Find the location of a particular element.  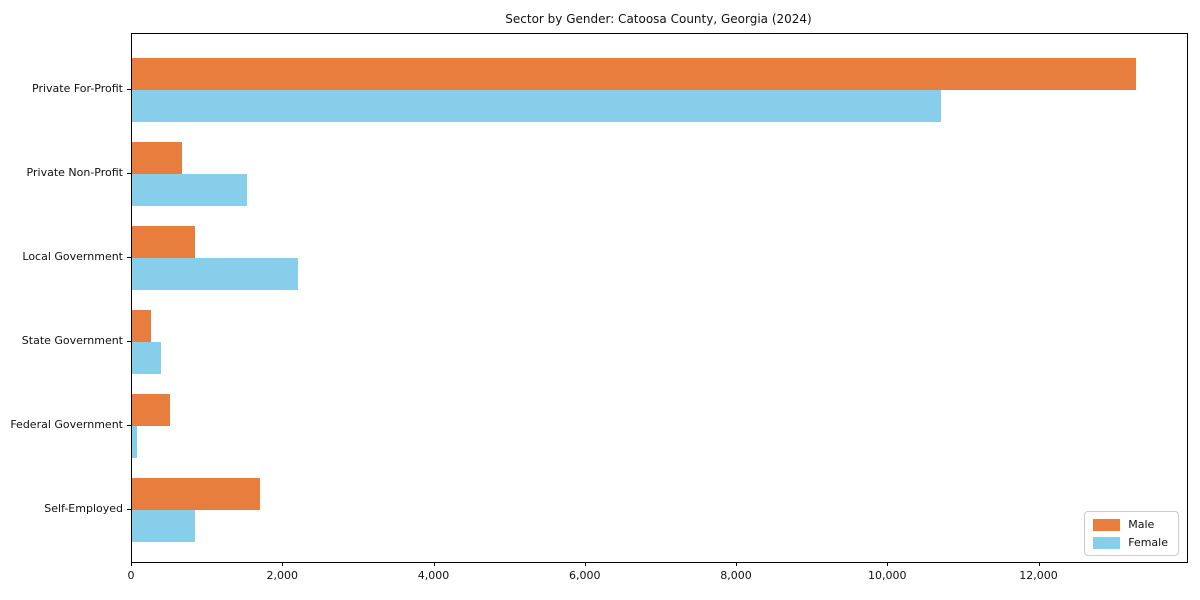

legend-entry-female: Female is located at coordinates (1130, 542).